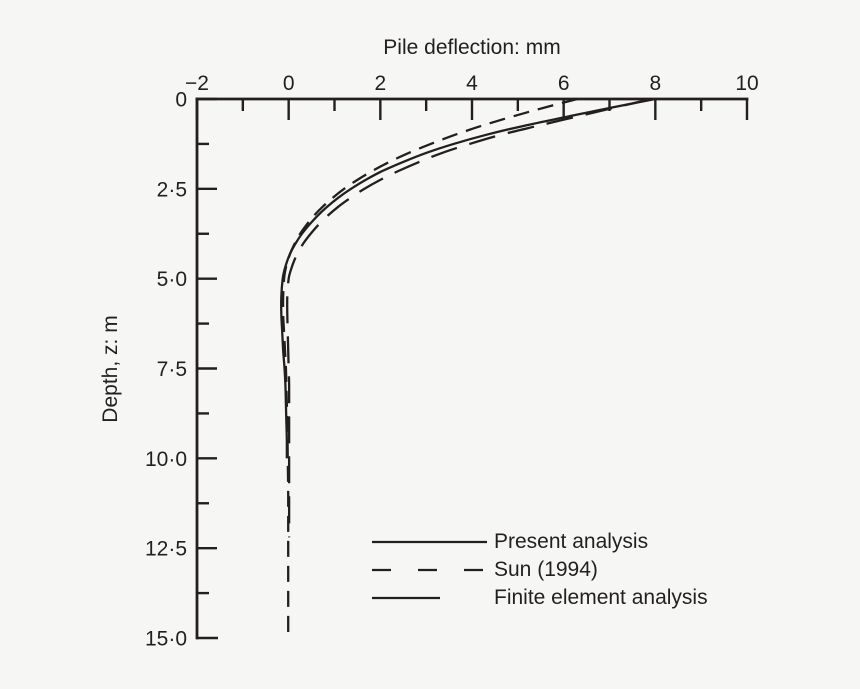  I want to click on x-tick-label: 2, so click(380, 83).